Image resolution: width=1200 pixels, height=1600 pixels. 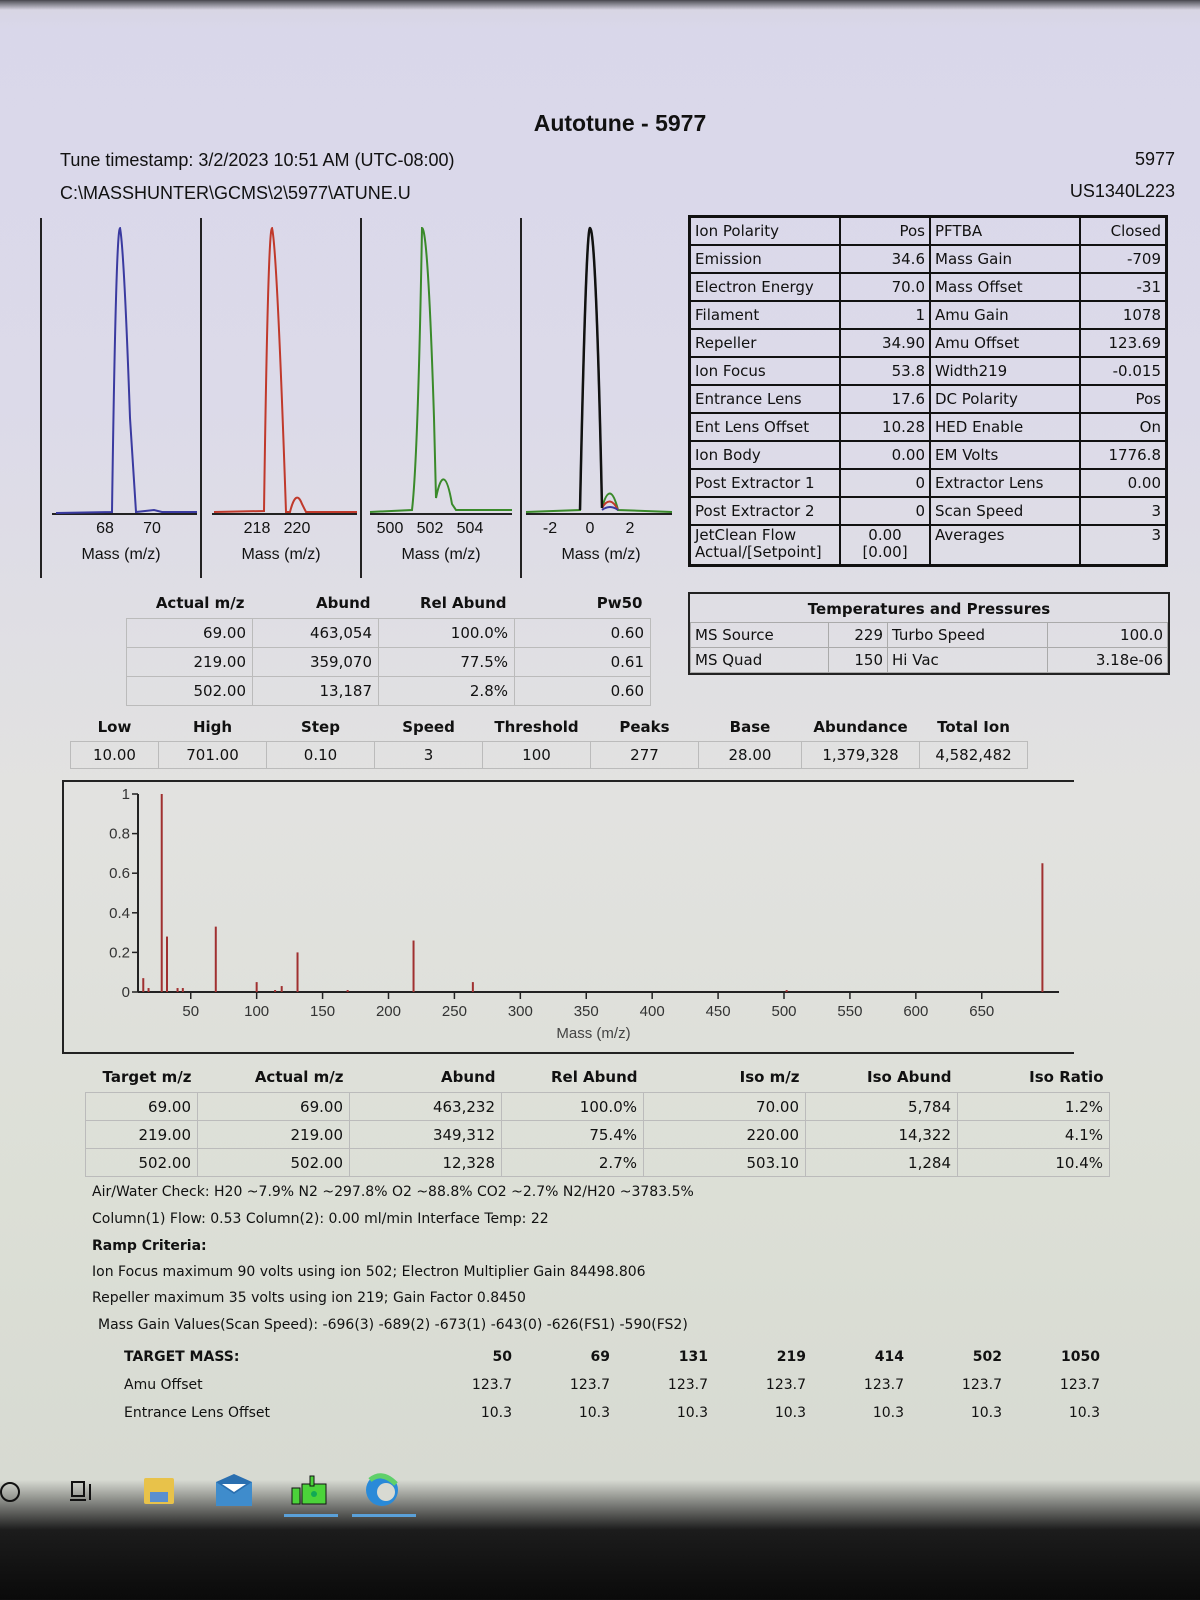 What do you see at coordinates (572, 1162) in the screenshot?
I see `table-cell: 2.7%` at bounding box center [572, 1162].